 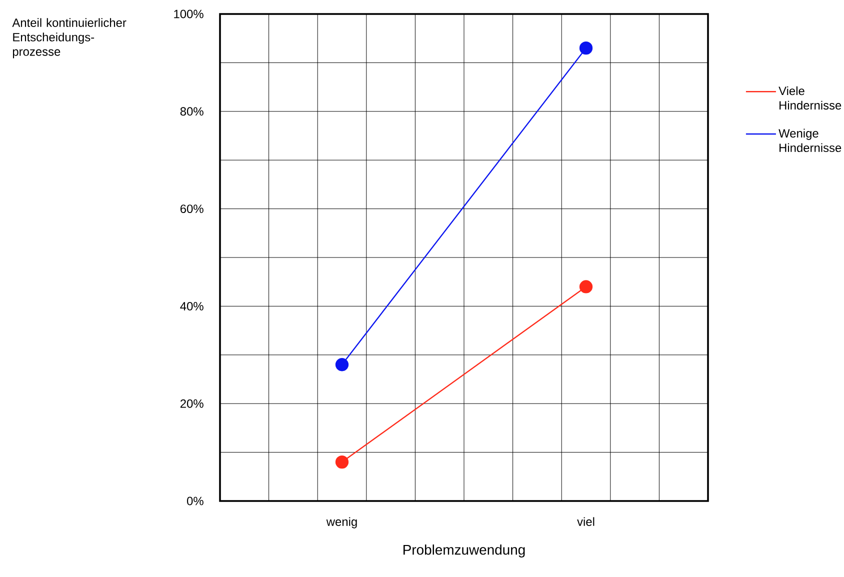 What do you see at coordinates (195, 501) in the screenshot?
I see `y-tick-label: 0%` at bounding box center [195, 501].